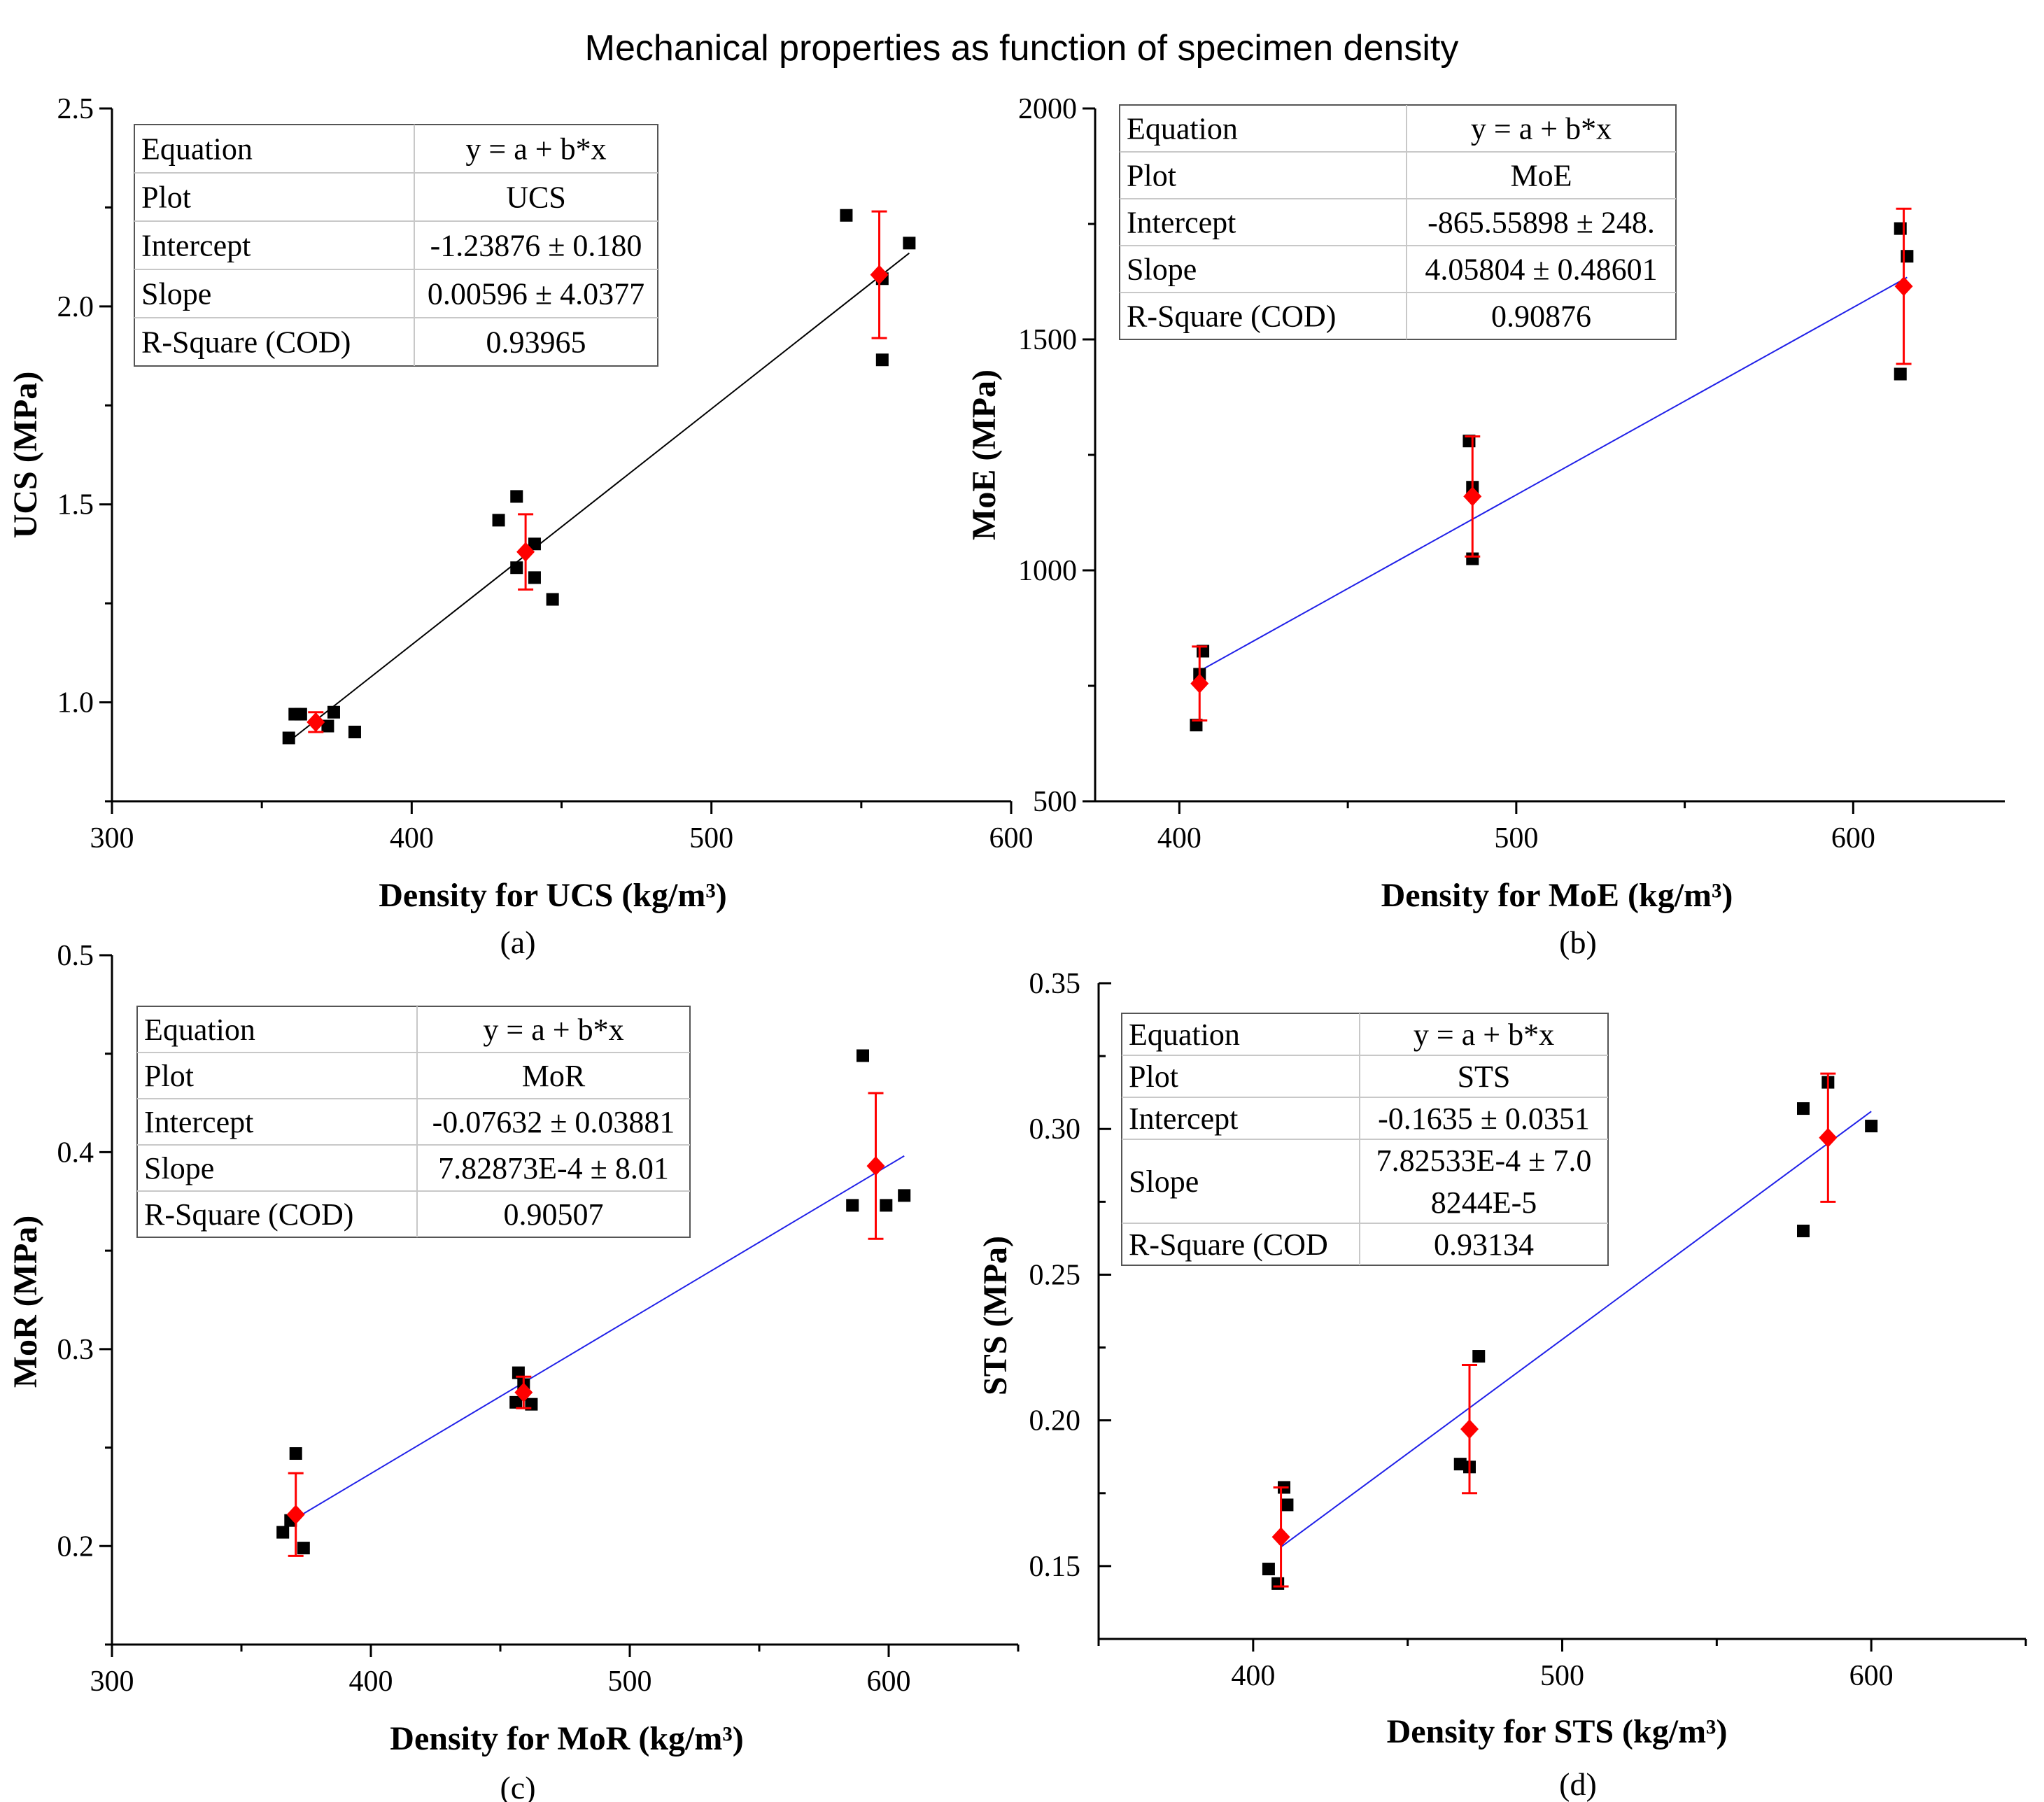 The image size is (2044, 1802). Describe the element at coordinates (517, 942) in the screenshot. I see `panel-label: (a)` at that location.